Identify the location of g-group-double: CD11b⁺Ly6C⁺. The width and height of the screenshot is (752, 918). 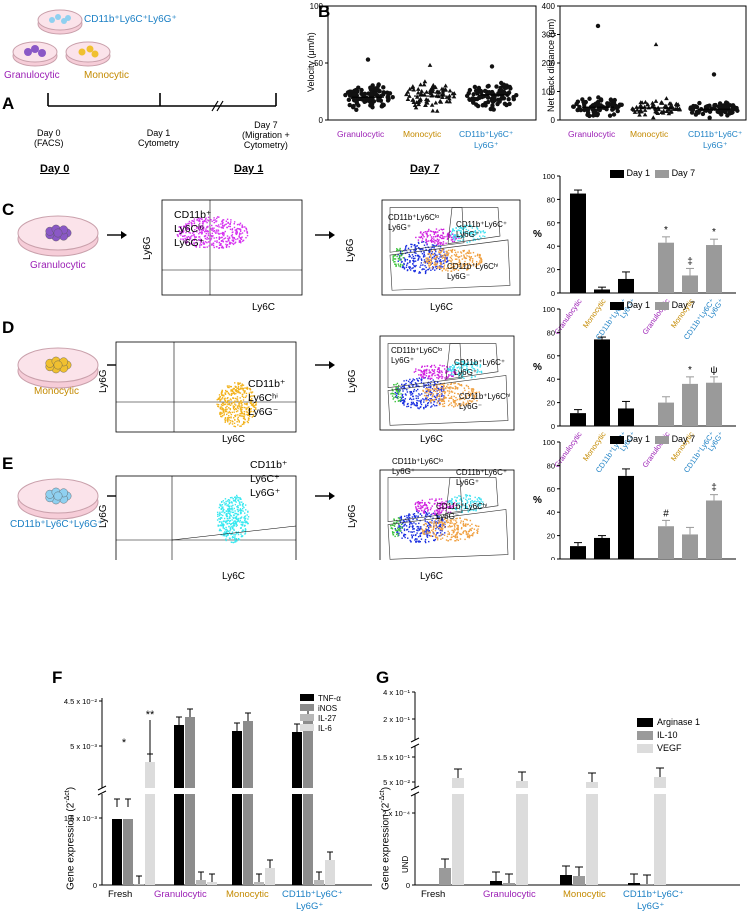
(653, 894).